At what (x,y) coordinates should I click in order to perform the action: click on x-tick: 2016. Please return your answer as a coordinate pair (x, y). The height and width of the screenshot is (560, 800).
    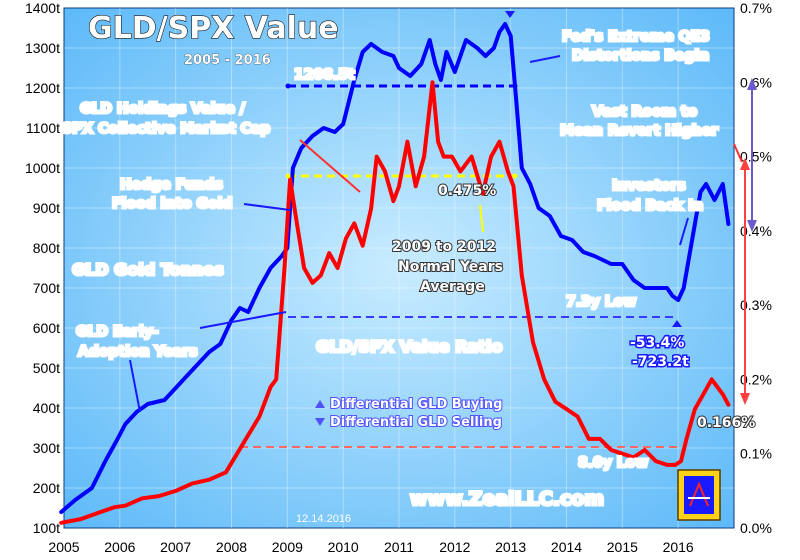
    Looking at the image, I should click on (678, 547).